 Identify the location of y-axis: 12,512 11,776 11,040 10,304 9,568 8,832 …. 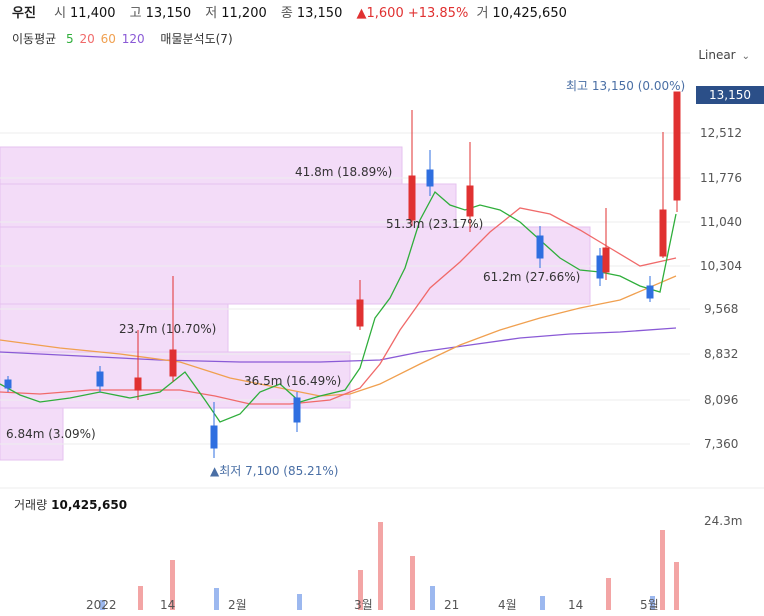
(721, 327).